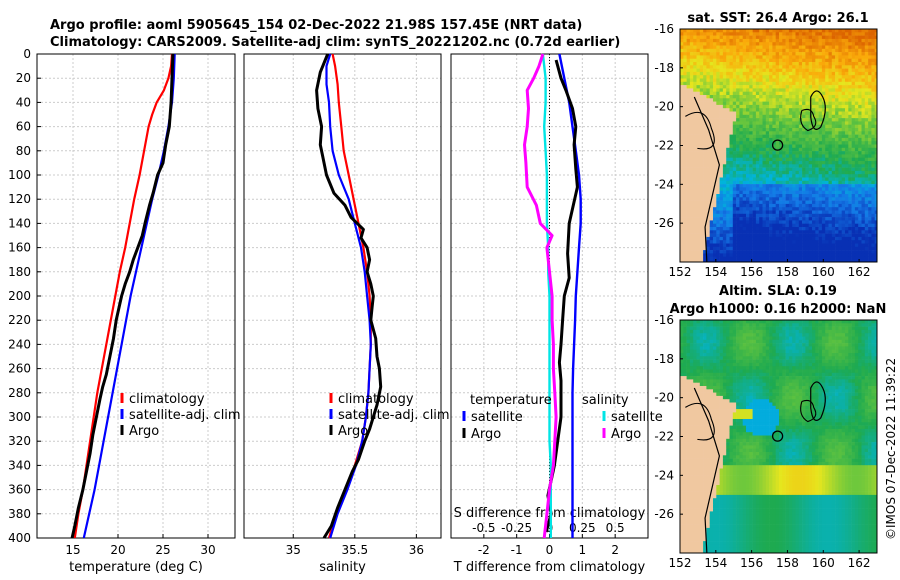 The height and width of the screenshot is (580, 900). What do you see at coordinates (136, 567) in the screenshot?
I see `x-axis-label: temperature (deg C)` at bounding box center [136, 567].